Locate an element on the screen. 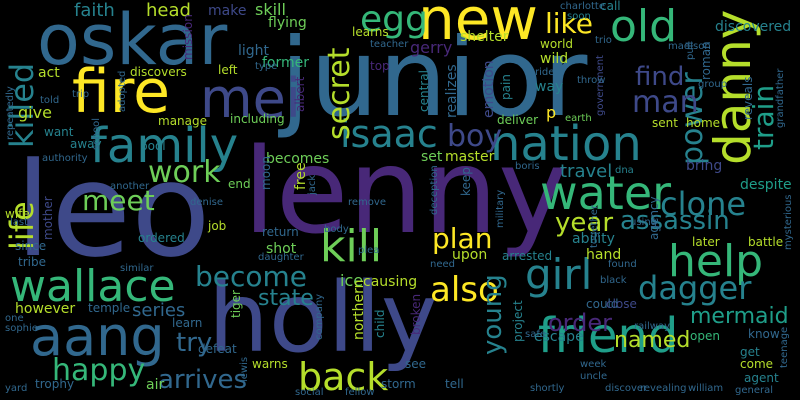 Image resolution: width=800 pixels, height=400 pixels. cloud-word: battle is located at coordinates (766, 242).